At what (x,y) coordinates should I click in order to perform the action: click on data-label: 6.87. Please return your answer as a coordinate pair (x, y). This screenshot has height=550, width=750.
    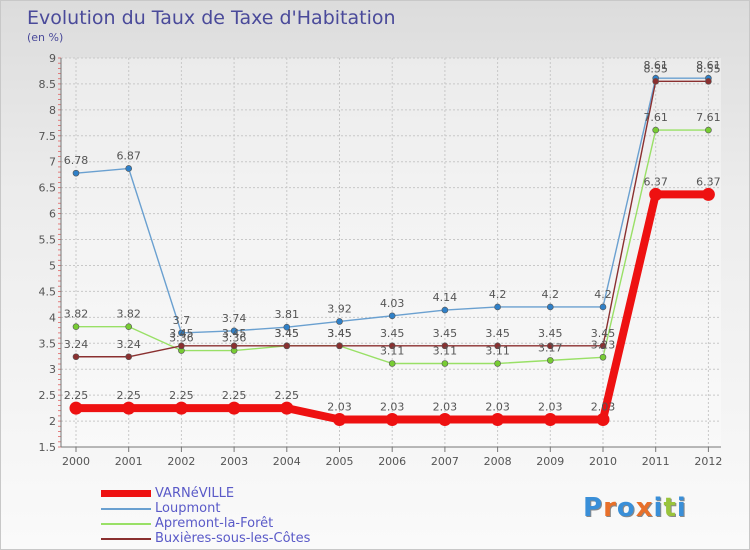
    Looking at the image, I should click on (128, 155).